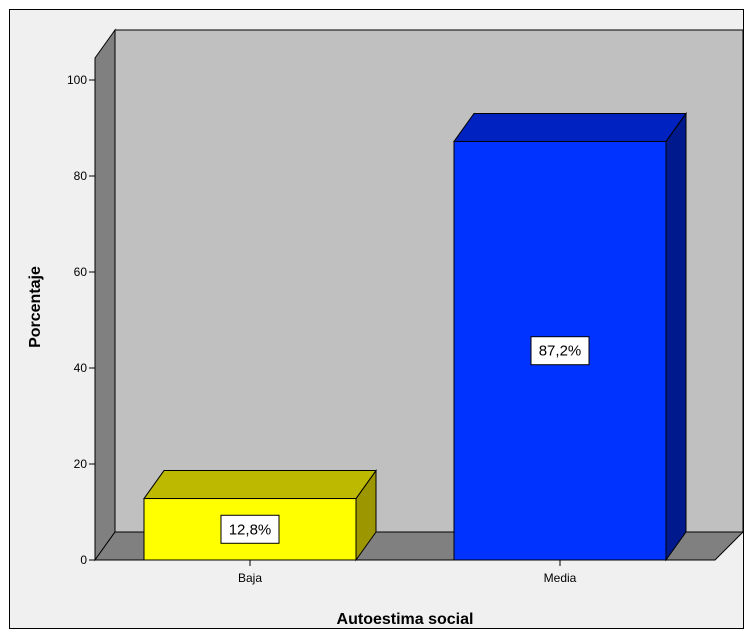 Image resolution: width=747 pixels, height=632 pixels. Describe the element at coordinates (77, 80) in the screenshot. I see `y-tick-label: 100` at that location.